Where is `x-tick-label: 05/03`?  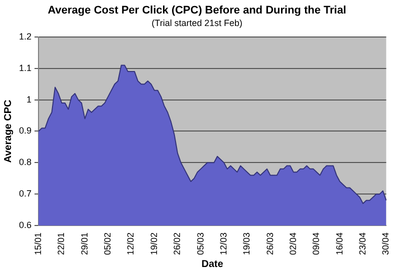
x-tick-label: 05/03 is located at coordinates (200, 244).